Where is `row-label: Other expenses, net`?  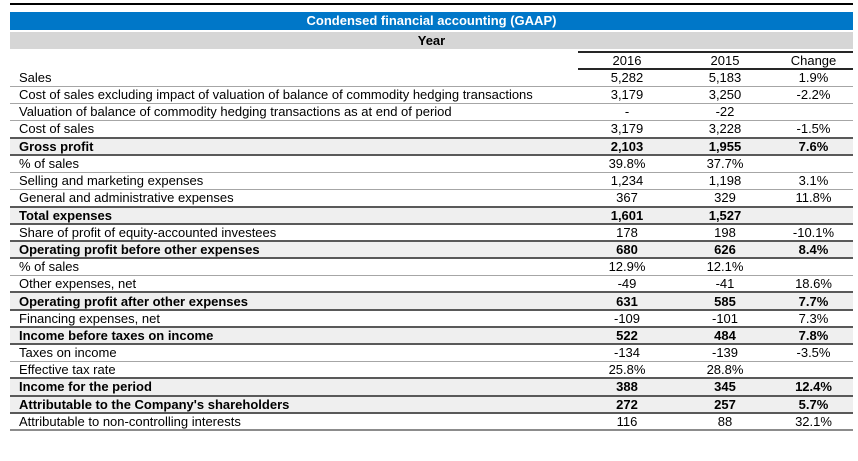 row-label: Other expenses, net is located at coordinates (294, 284).